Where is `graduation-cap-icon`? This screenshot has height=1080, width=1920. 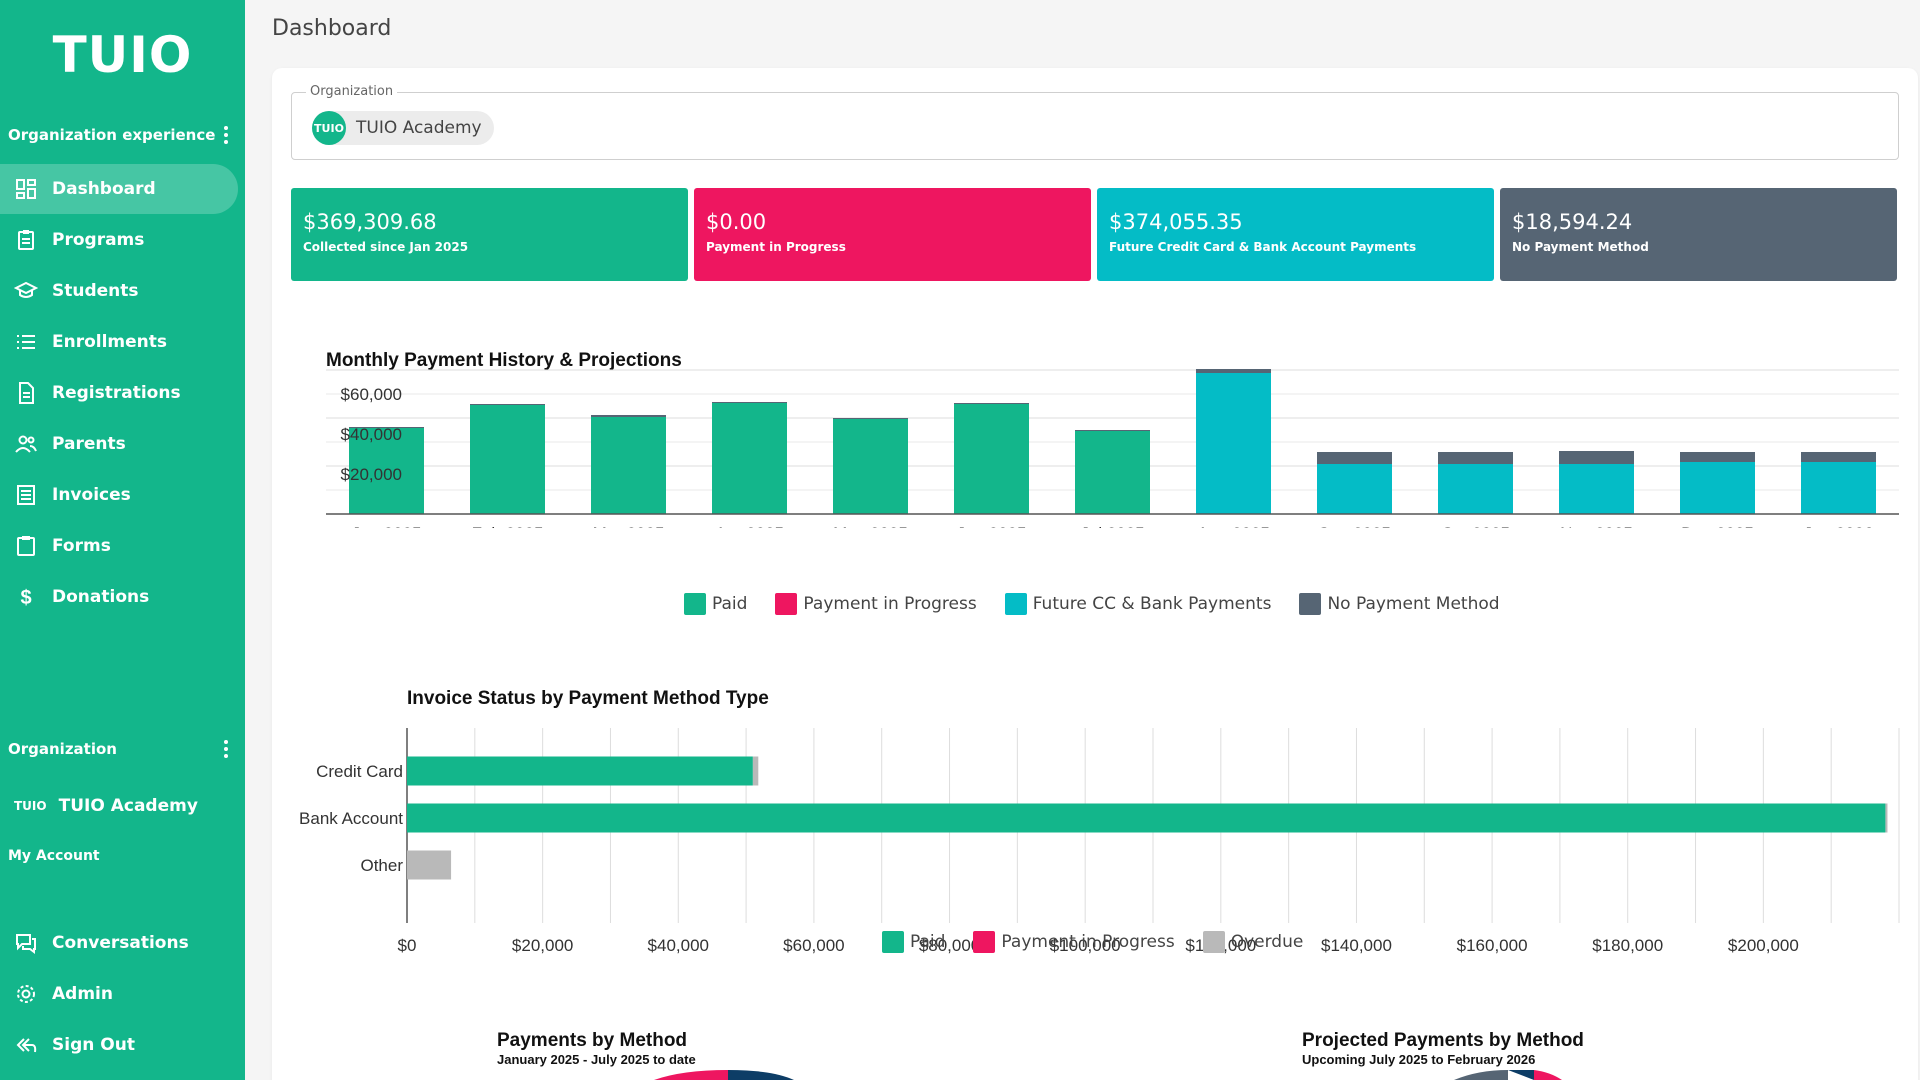 graduation-cap-icon is located at coordinates (26, 291).